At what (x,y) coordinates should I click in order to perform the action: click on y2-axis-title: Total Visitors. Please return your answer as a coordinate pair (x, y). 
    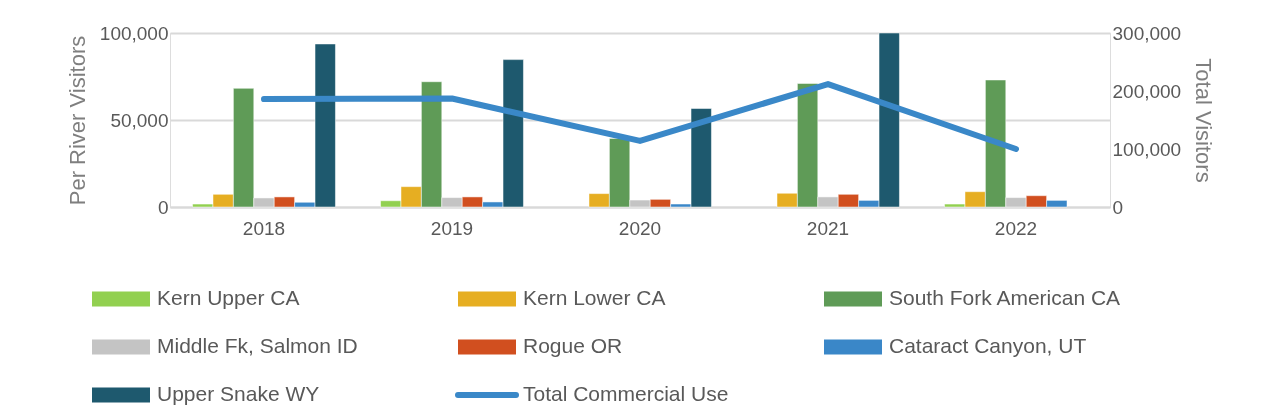
    Looking at the image, I should click on (1204, 120).